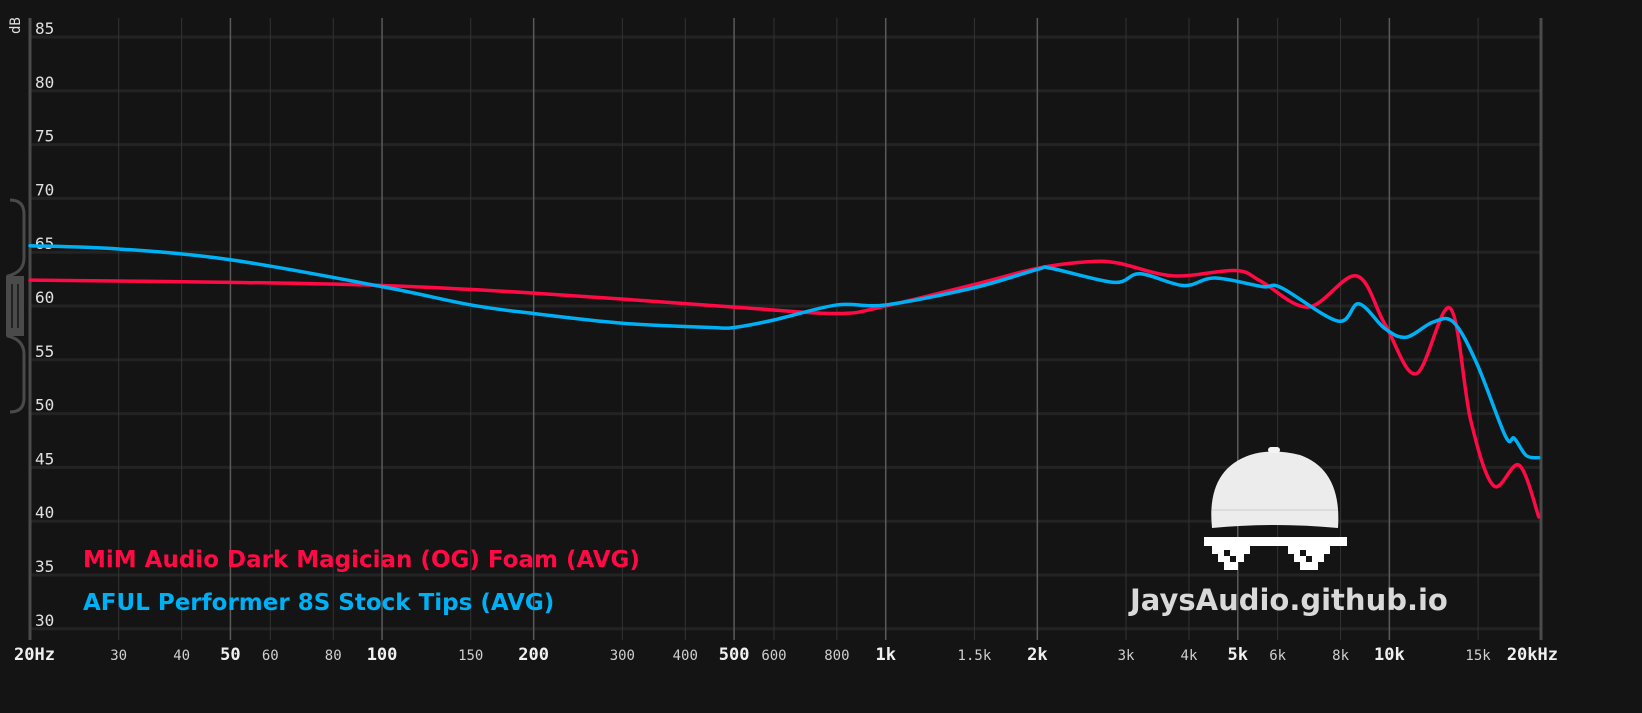  I want to click on x-tick-label: 15k, so click(1478, 656).